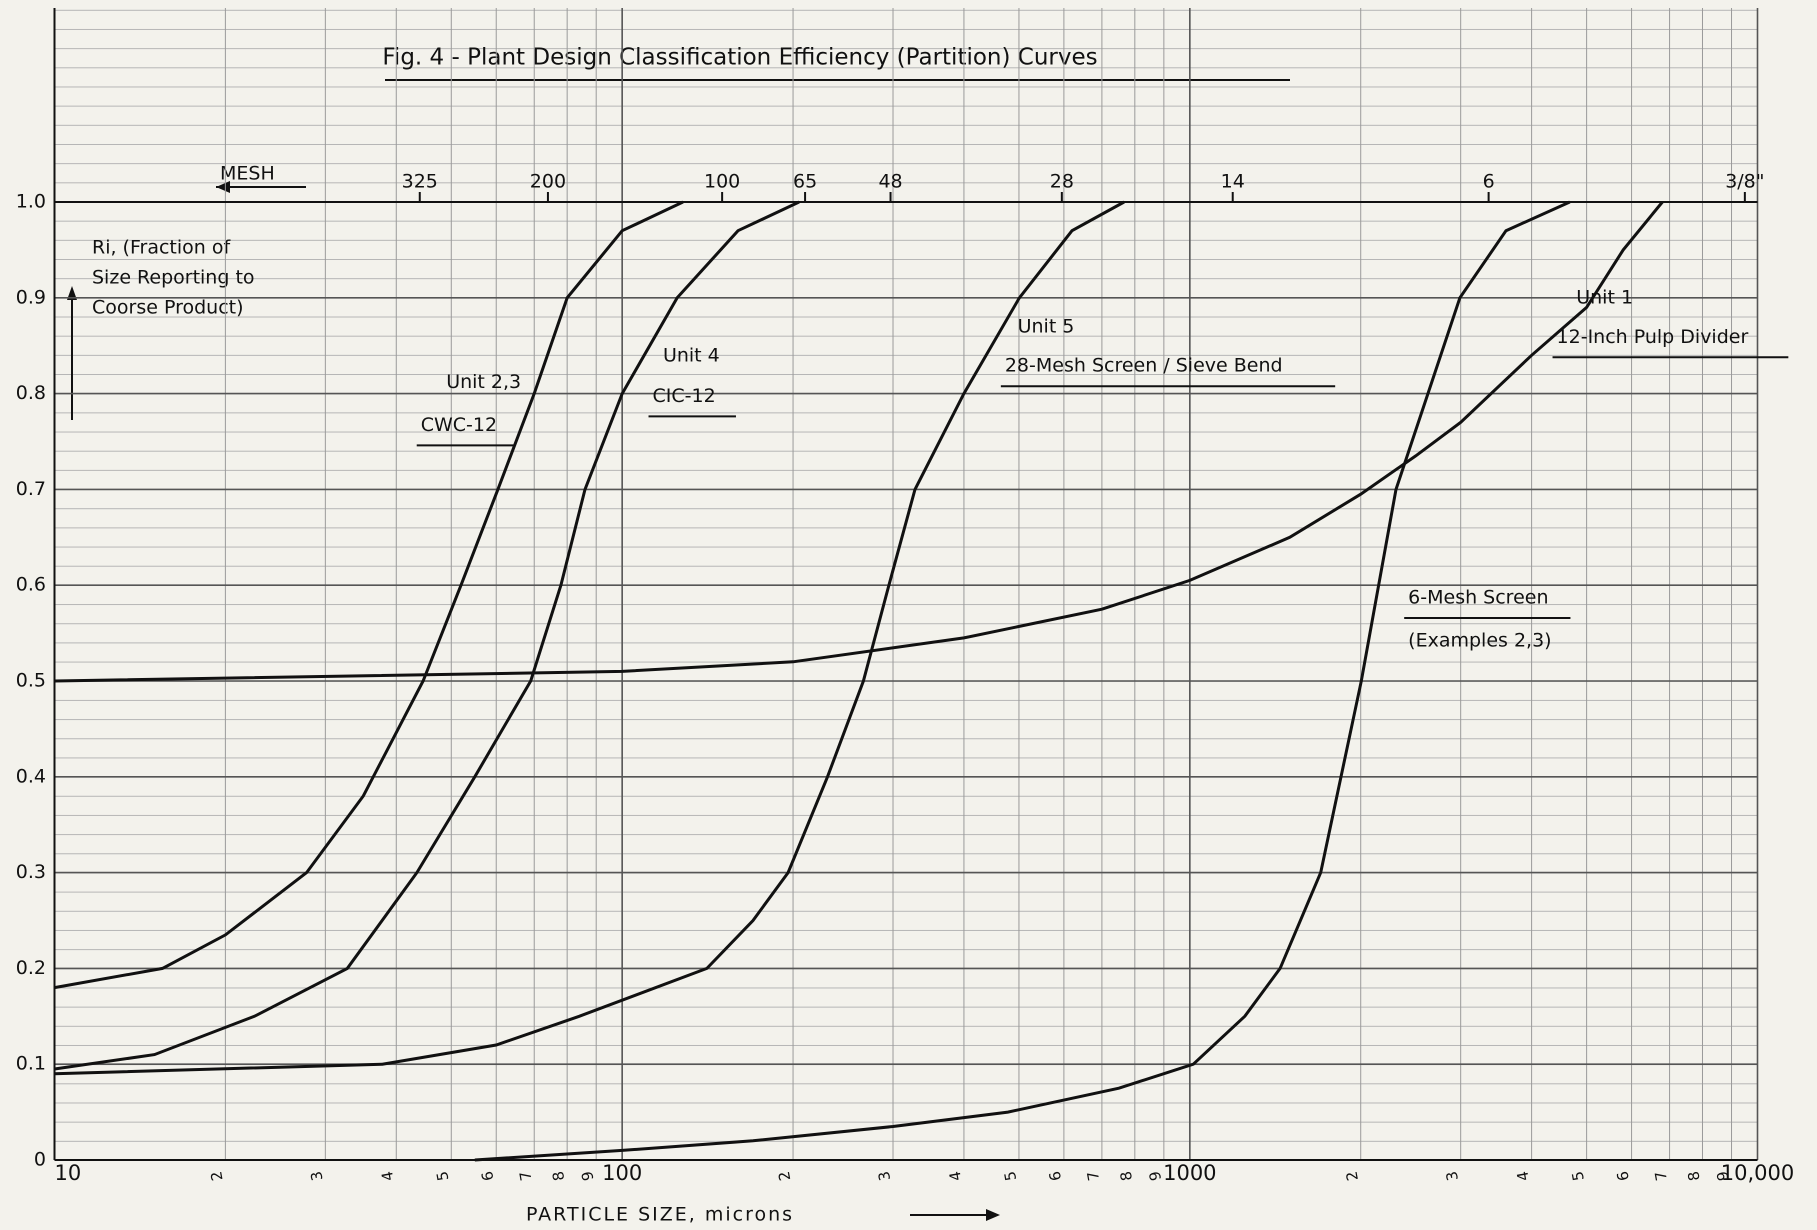 The width and height of the screenshot is (1817, 1230). Describe the element at coordinates (68, 1173) in the screenshot. I see `x-tick-label: 10` at that location.